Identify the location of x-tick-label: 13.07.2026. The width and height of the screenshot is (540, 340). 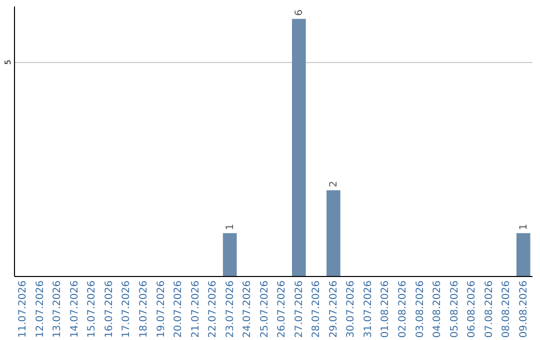
(58, 309).